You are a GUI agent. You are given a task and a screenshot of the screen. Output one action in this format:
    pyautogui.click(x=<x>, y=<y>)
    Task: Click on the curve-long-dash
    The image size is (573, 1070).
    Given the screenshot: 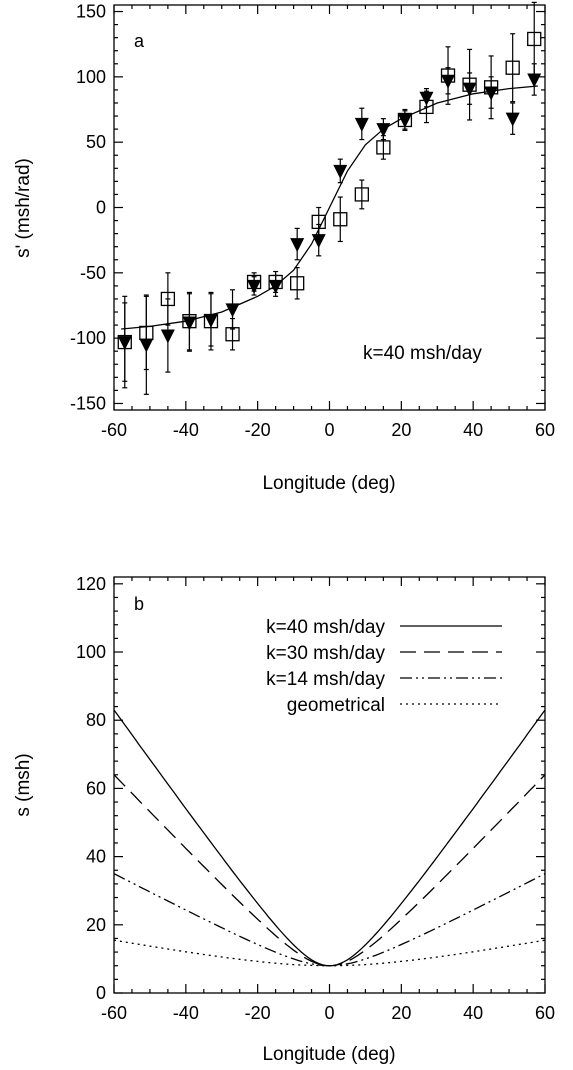 What is the action you would take?
    pyautogui.click(x=329, y=870)
    